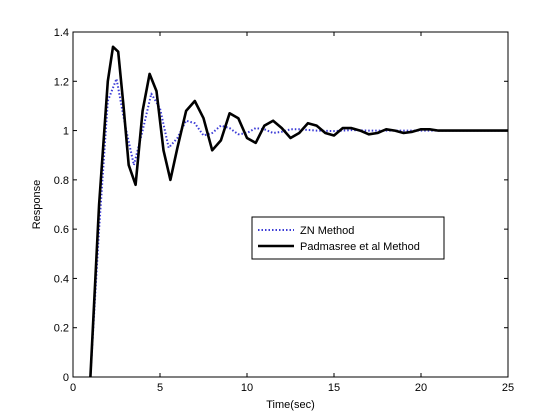 The width and height of the screenshot is (560, 420). Describe the element at coordinates (508, 388) in the screenshot. I see `x-tick-label: 25` at that location.